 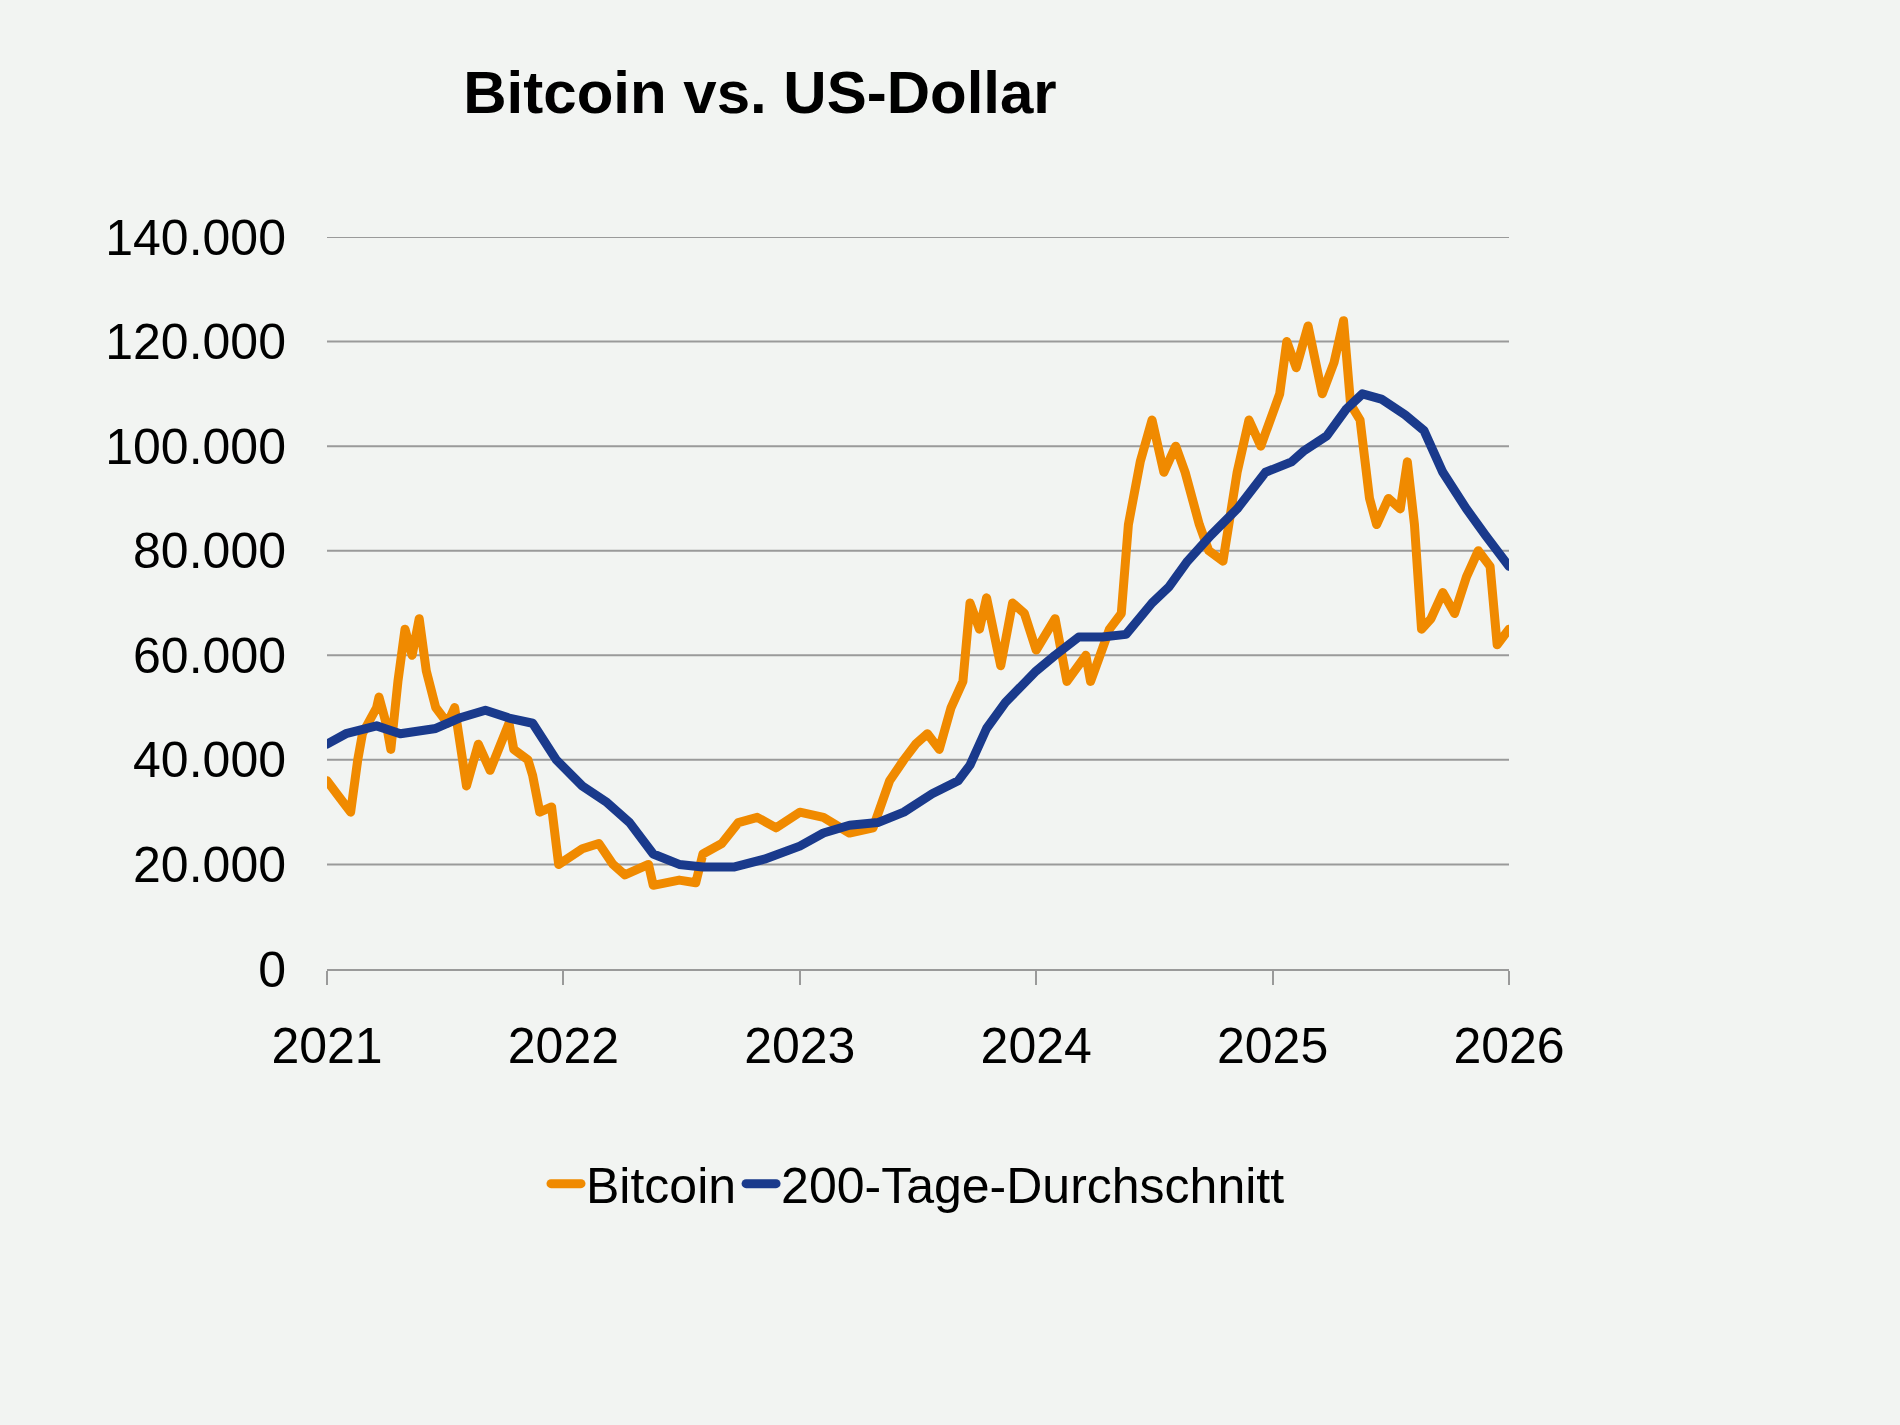 I want to click on x-tick-label: 2026, so click(x=1509, y=1046).